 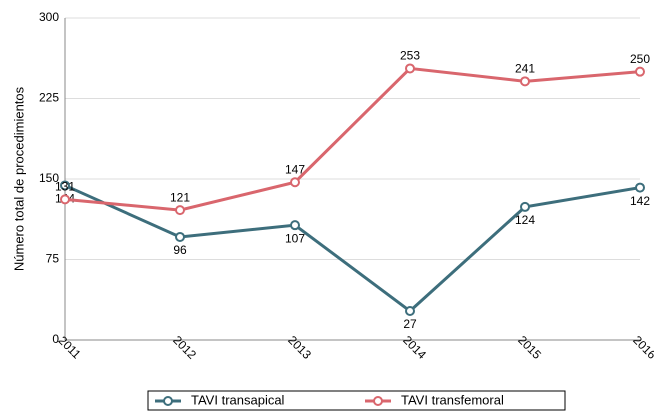 What do you see at coordinates (410, 324) in the screenshot?
I see `data-label: 27` at bounding box center [410, 324].